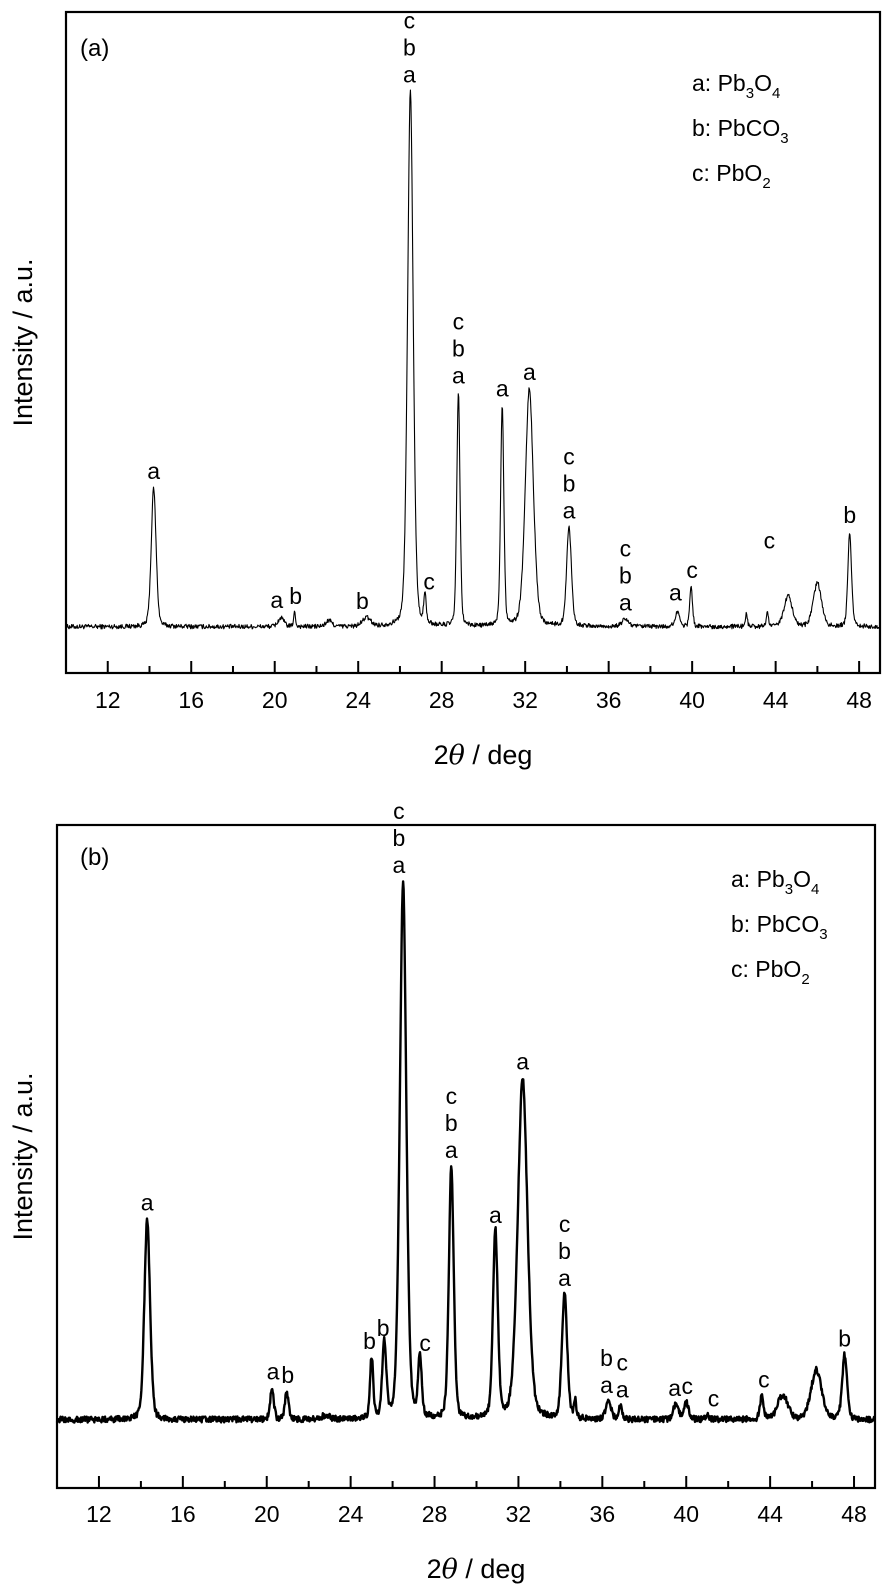 This screenshot has height=1586, width=886. What do you see at coordinates (457, 755) in the screenshot?
I see `x-axis-title-theta: θ` at bounding box center [457, 755].